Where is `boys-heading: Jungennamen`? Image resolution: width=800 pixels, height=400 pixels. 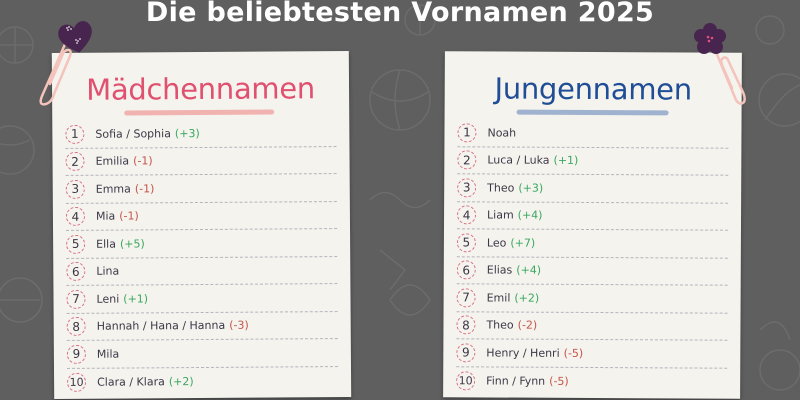
boys-heading: Jungennamen is located at coordinates (593, 89).